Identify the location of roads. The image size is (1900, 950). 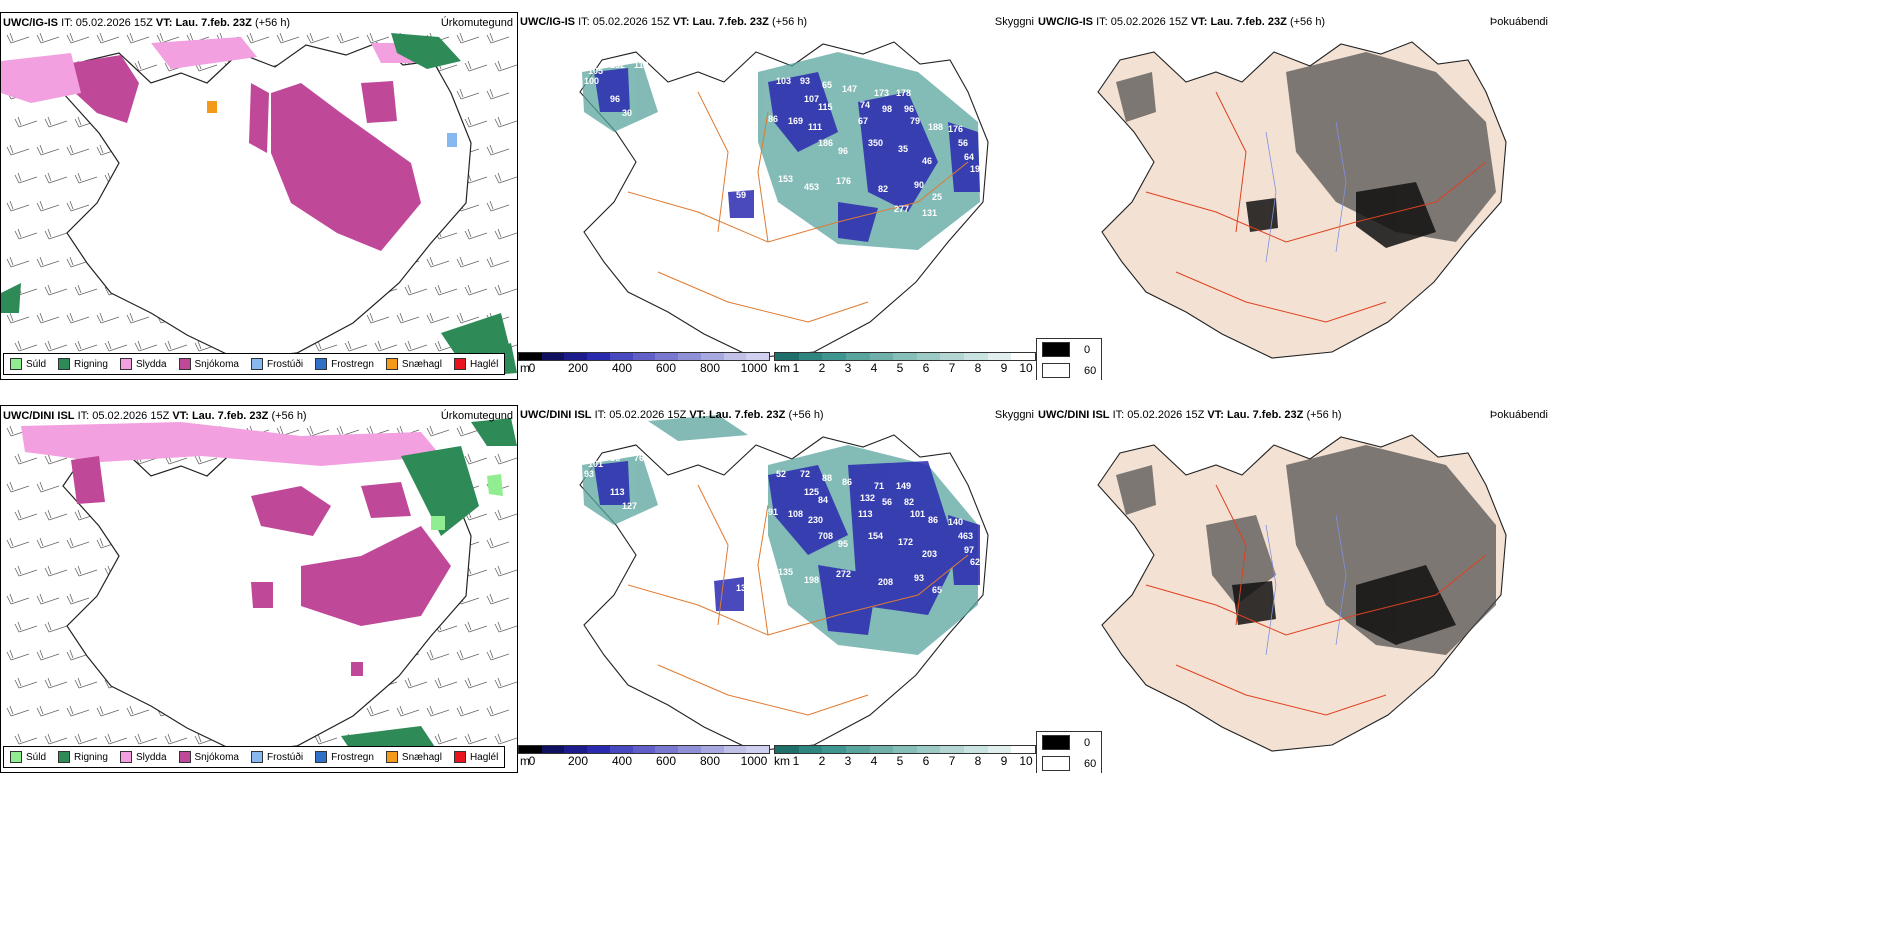
(1316, 600).